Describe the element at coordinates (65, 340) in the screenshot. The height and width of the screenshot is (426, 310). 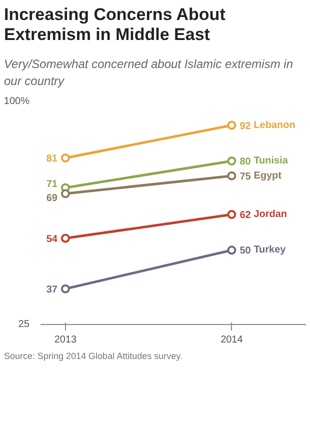
I see `x-tick-label: 2013` at that location.